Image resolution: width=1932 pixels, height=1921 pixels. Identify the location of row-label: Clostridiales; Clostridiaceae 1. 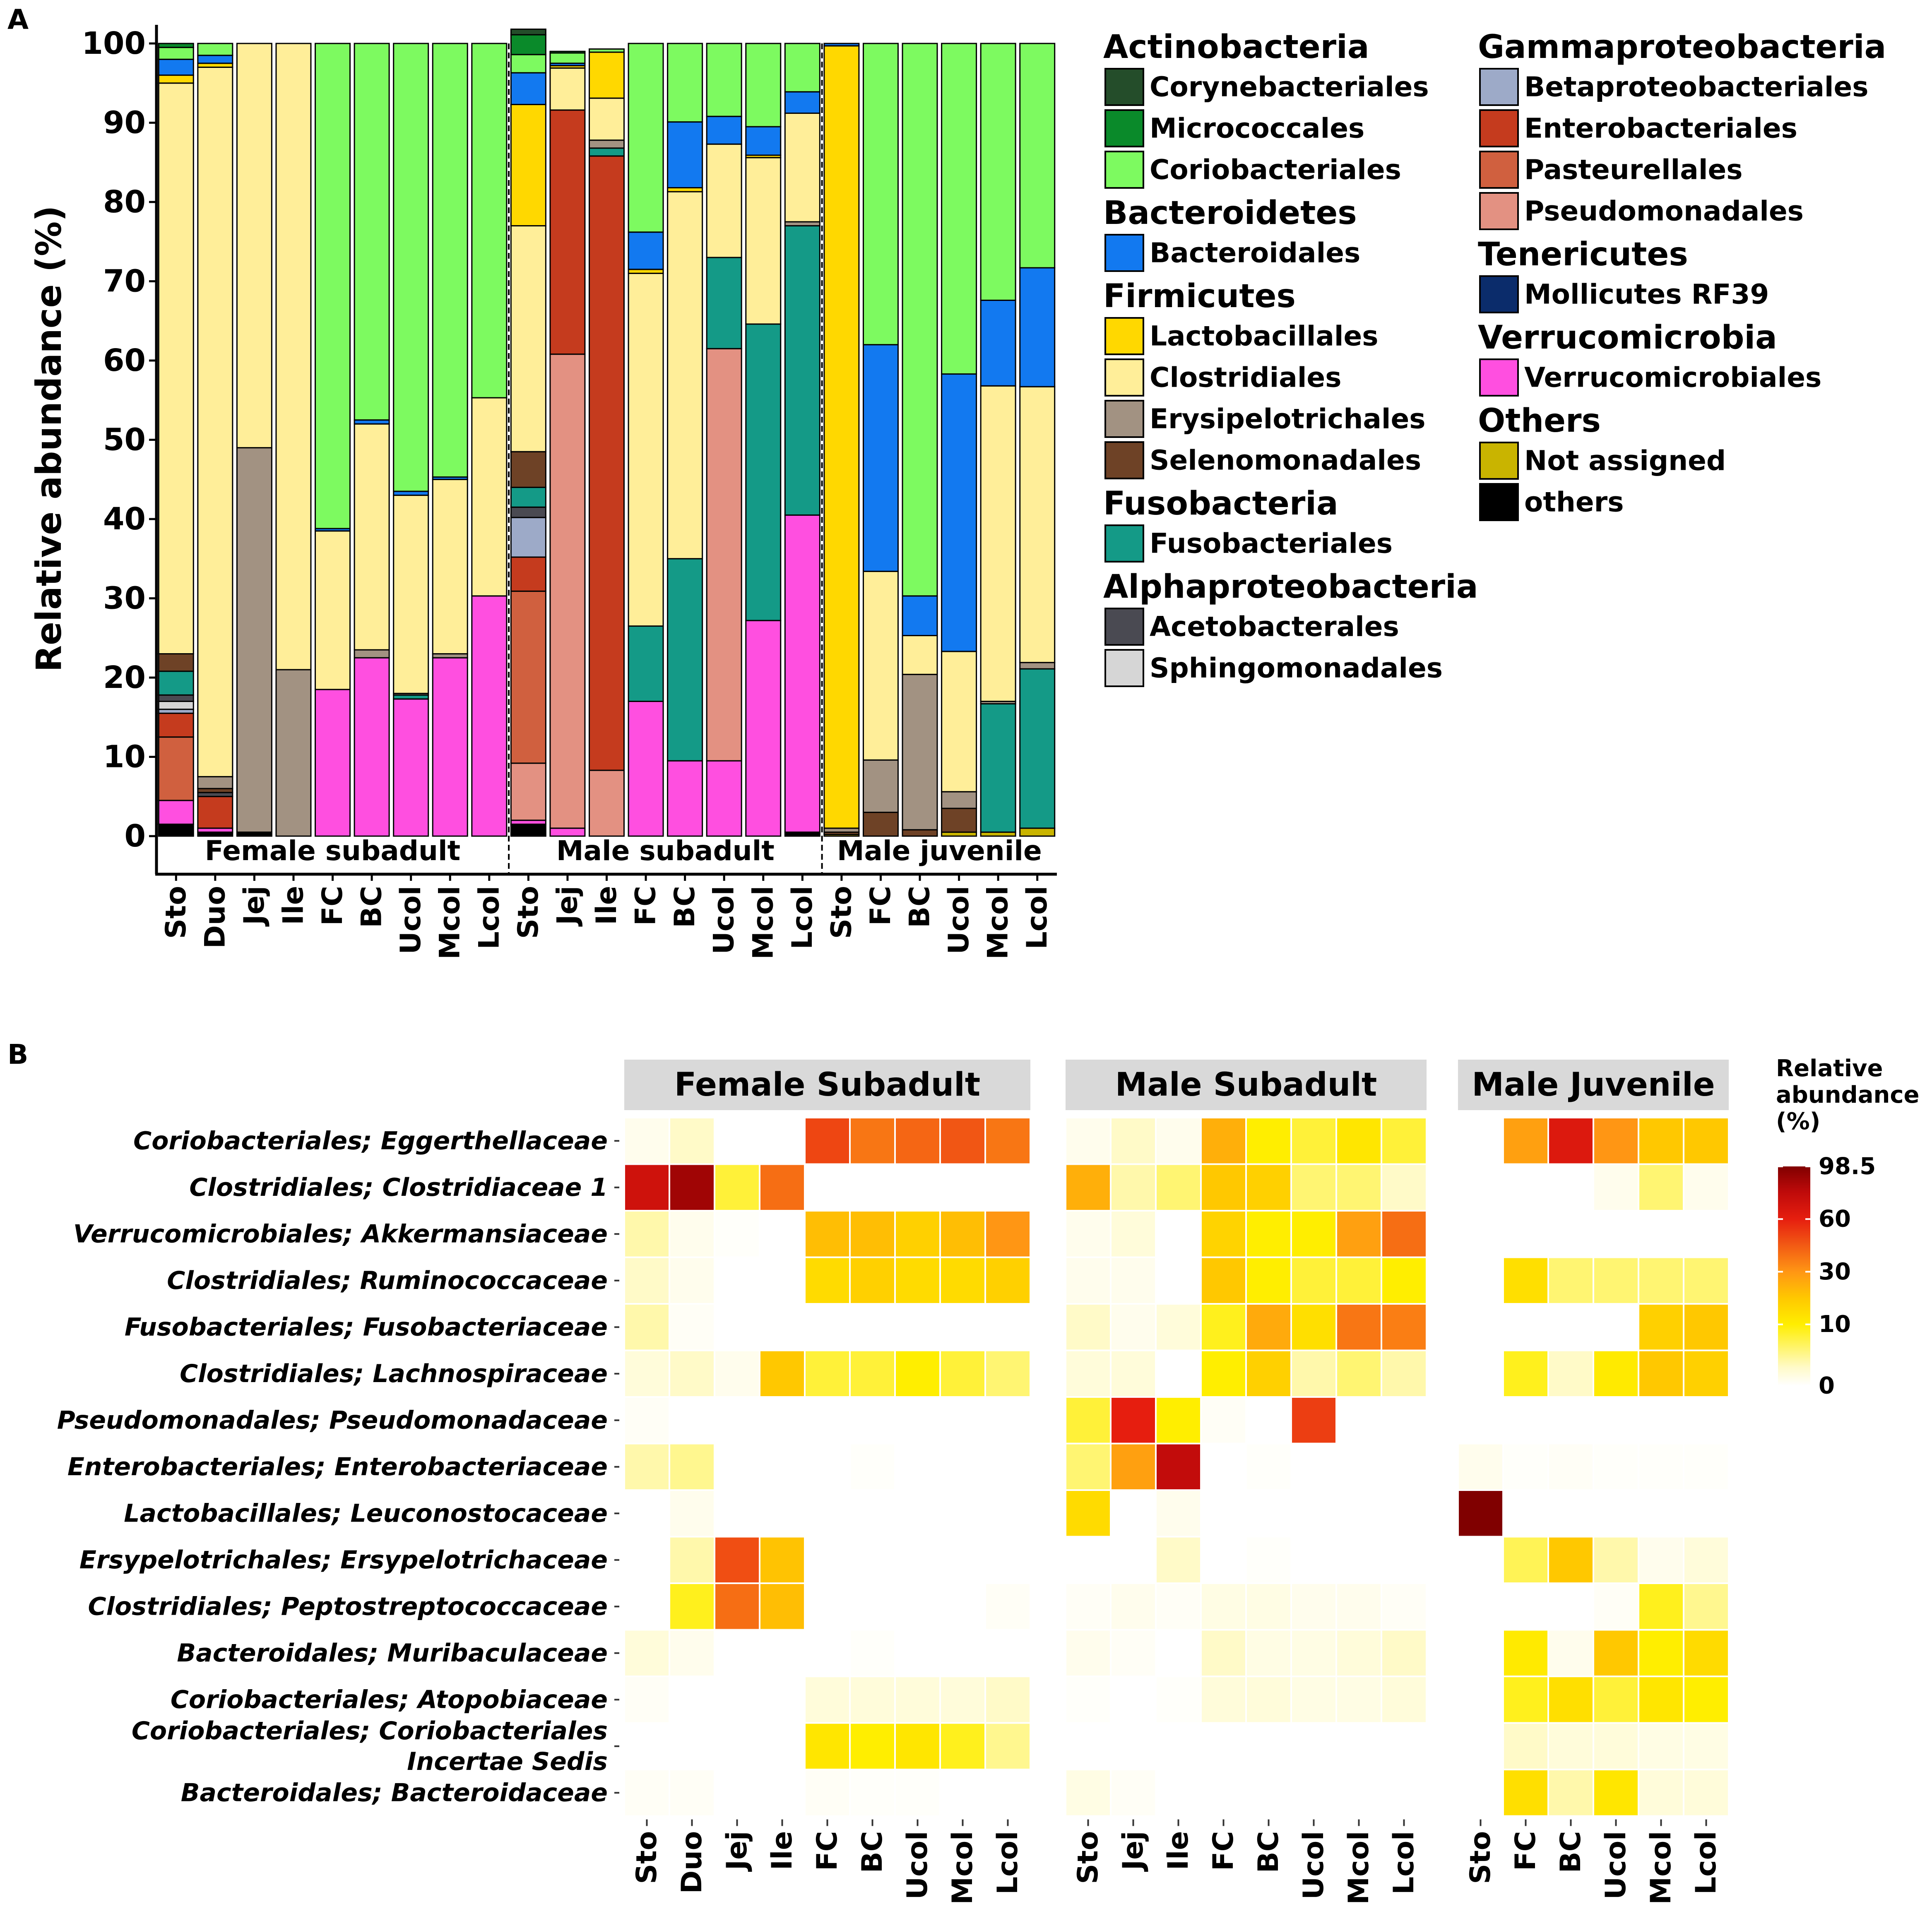
(399, 1187).